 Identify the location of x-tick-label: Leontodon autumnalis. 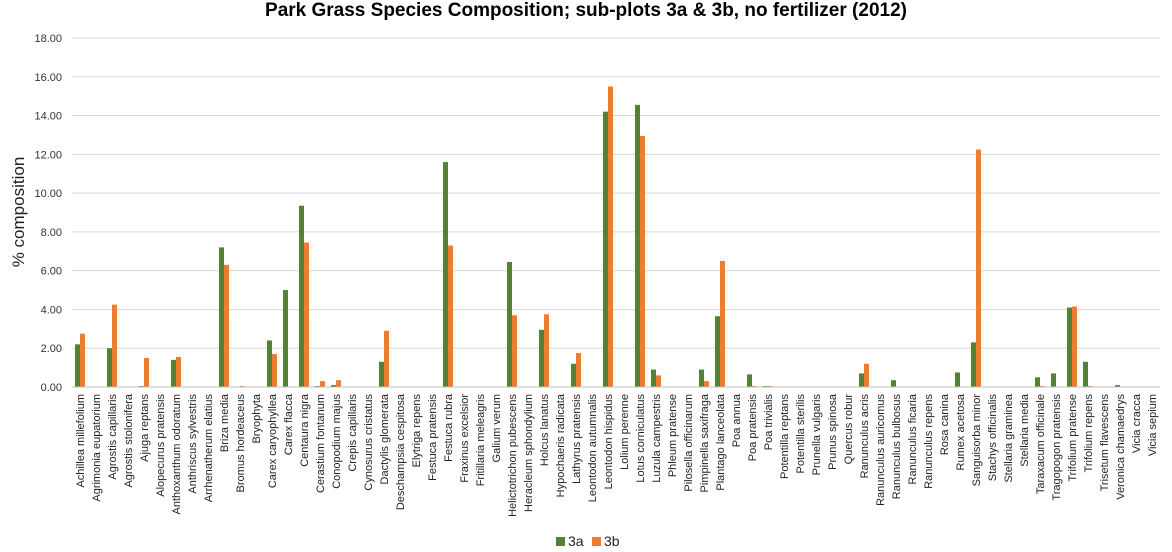
(593, 448).